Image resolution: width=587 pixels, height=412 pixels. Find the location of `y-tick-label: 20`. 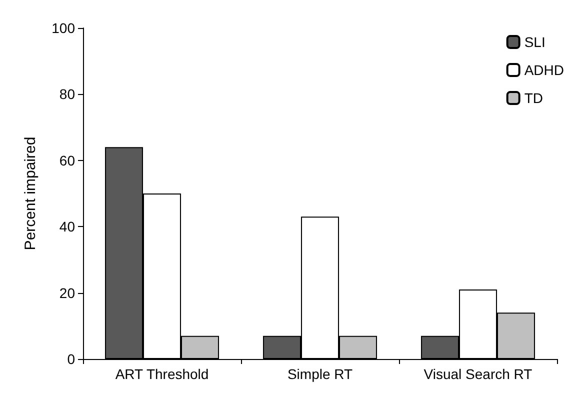

y-tick-label: 20 is located at coordinates (67, 292).